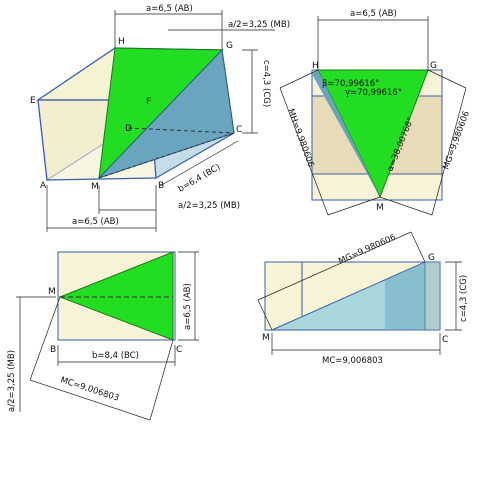  What do you see at coordinates (166, 113) in the screenshot?
I see `triangle-mgc` at bounding box center [166, 113].